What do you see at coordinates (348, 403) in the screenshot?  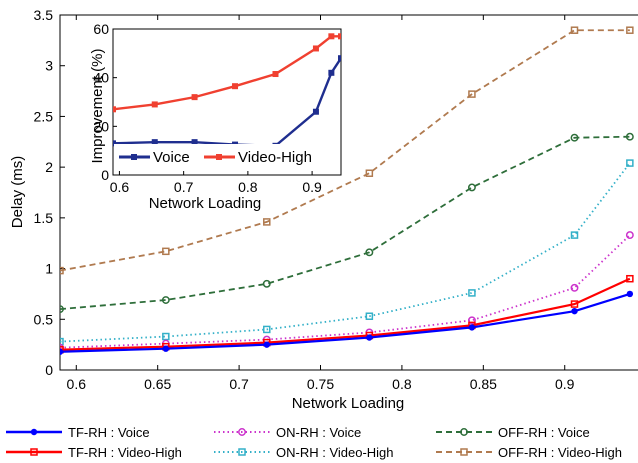 I see `main-x-axis-label: Network Loading` at bounding box center [348, 403].